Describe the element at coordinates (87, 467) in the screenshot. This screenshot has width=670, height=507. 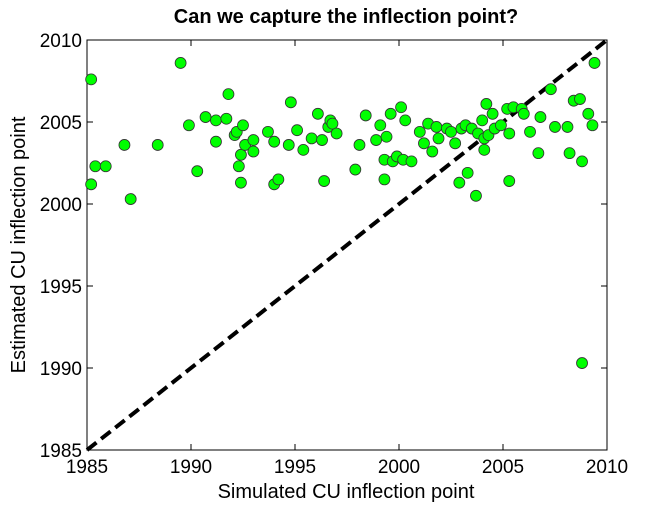
I see `x-tick-label: 1985` at that location.